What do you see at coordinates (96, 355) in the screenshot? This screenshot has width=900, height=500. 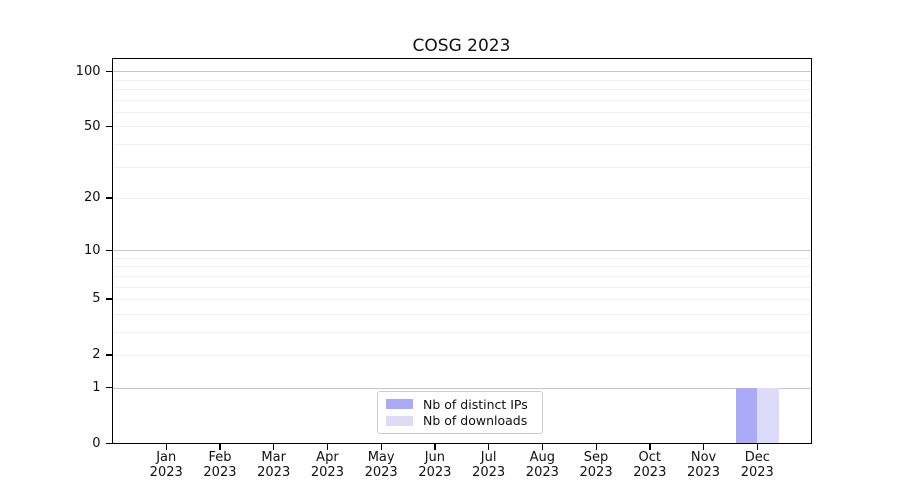 I see `y-tick-label: 2` at bounding box center [96, 355].